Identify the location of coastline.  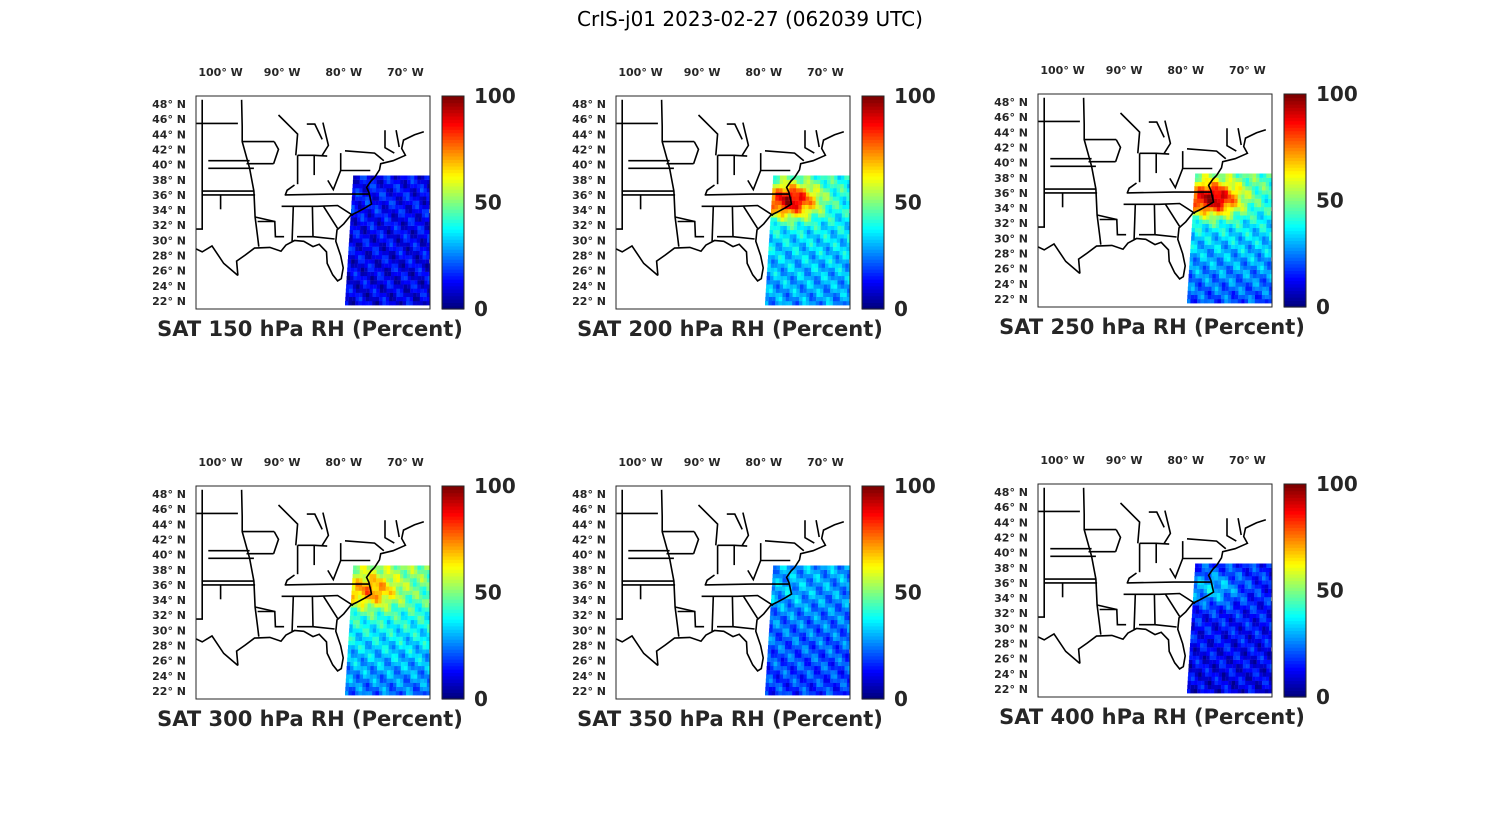
(750, 596).